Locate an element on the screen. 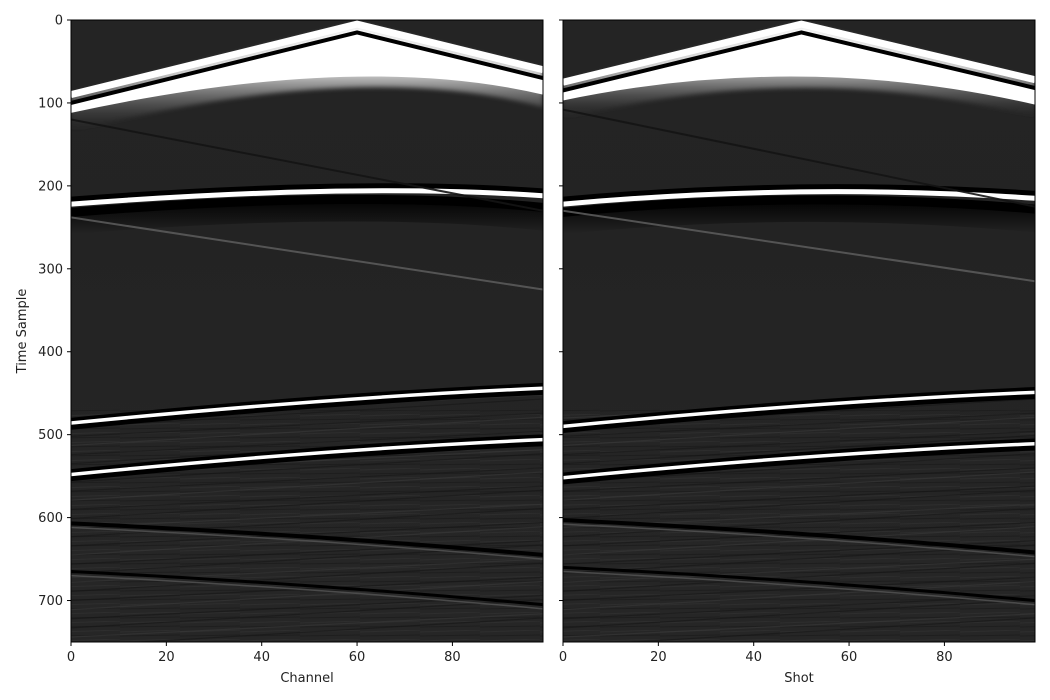  x-axis-label-left: Channel is located at coordinates (306, 678).